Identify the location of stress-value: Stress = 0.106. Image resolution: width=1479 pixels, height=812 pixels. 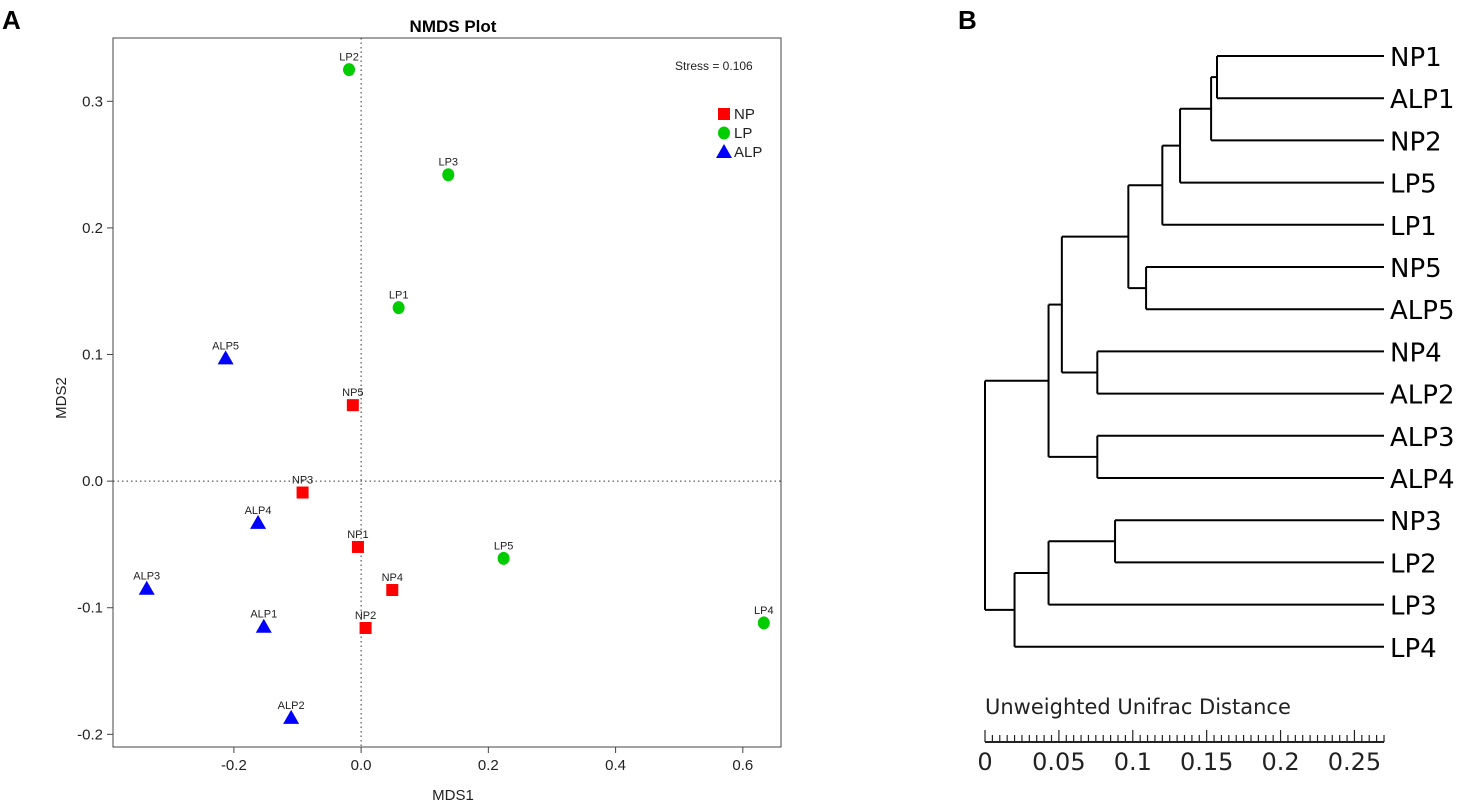
(714, 66).